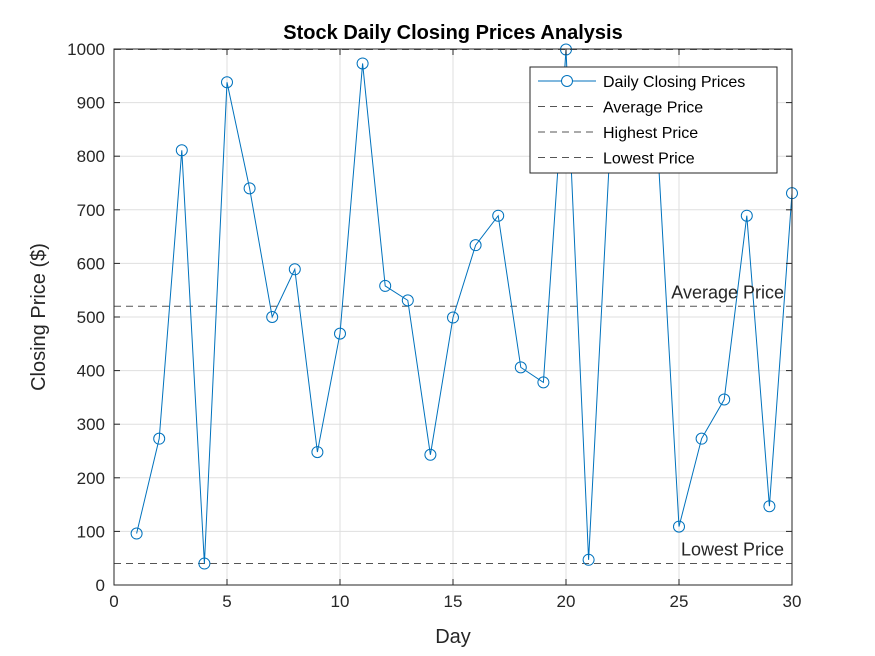 This screenshot has width=875, height=656. Describe the element at coordinates (91, 156) in the screenshot. I see `y-tick-label: 800` at that location.